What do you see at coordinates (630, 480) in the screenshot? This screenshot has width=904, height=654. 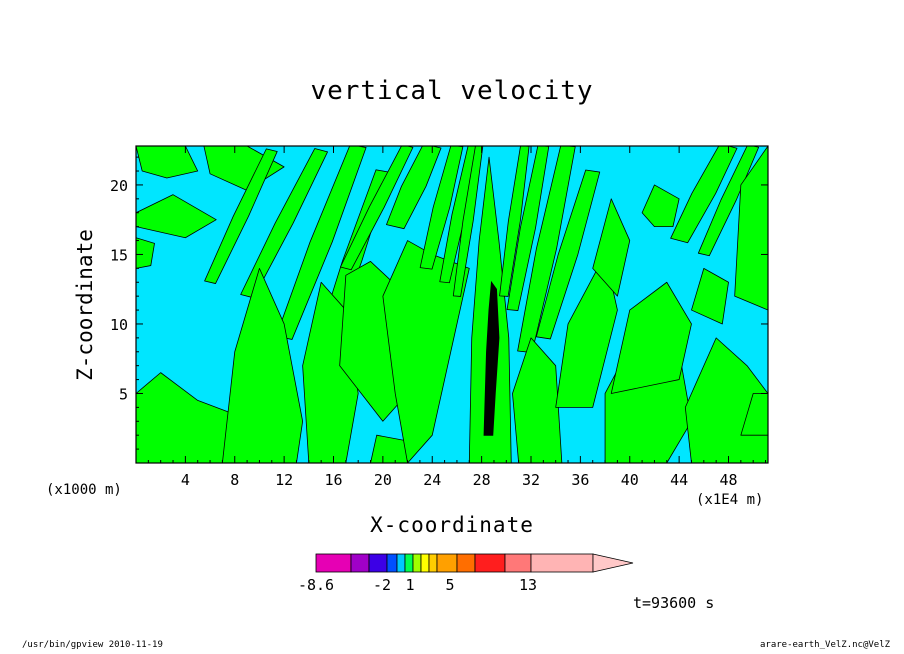 I see `x-tick-label: 40` at bounding box center [630, 480].